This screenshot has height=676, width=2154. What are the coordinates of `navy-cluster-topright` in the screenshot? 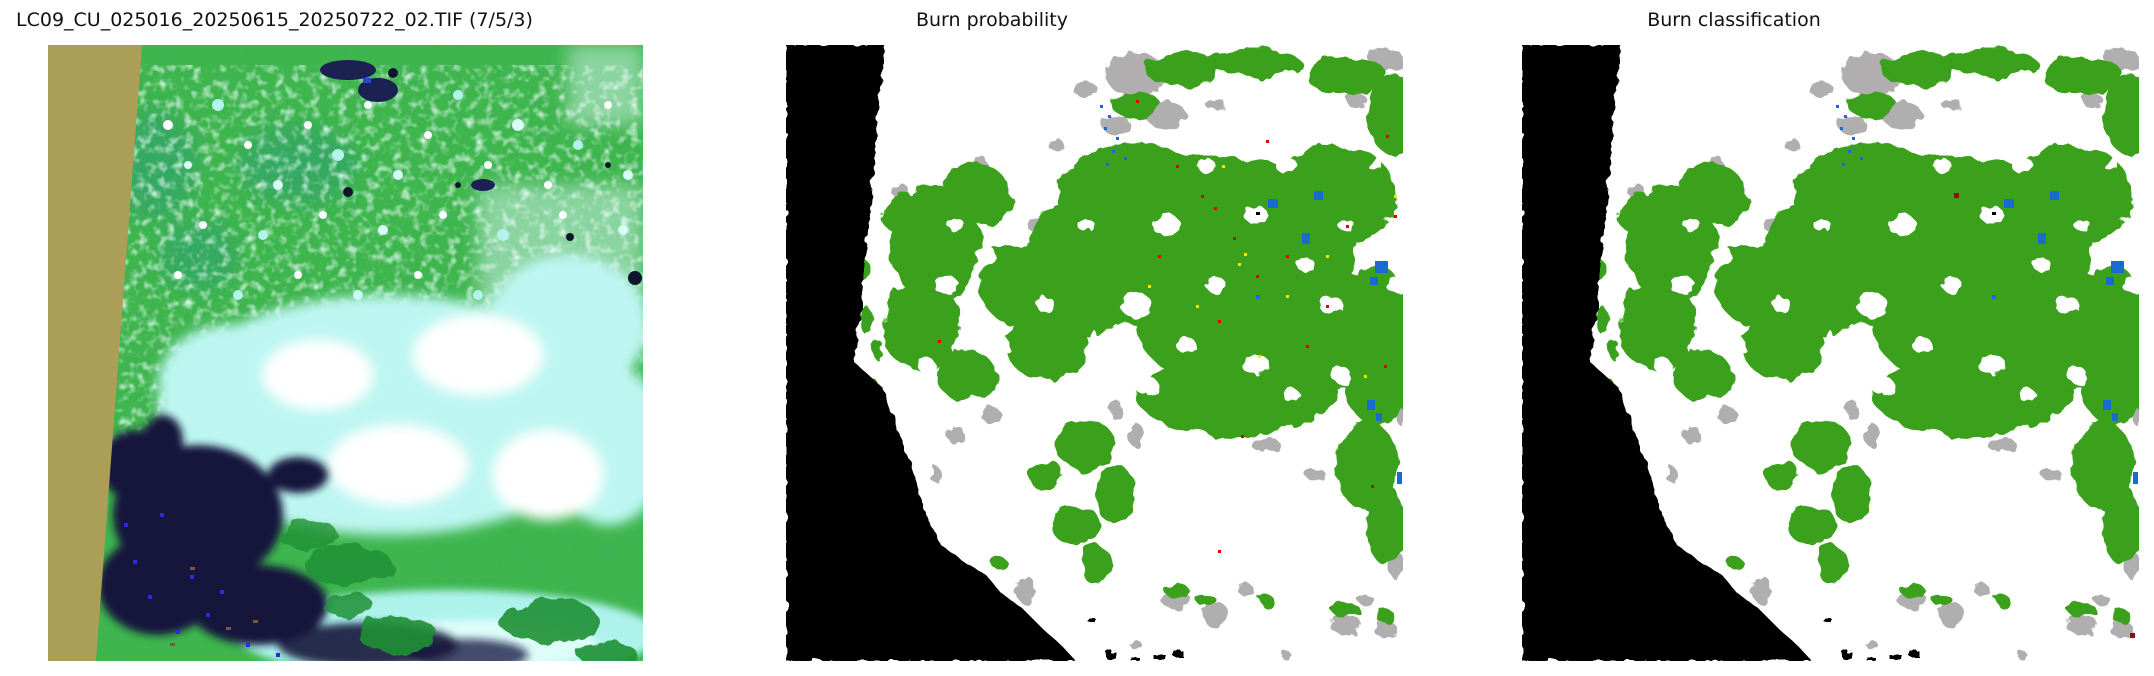 It's located at (407, 125).